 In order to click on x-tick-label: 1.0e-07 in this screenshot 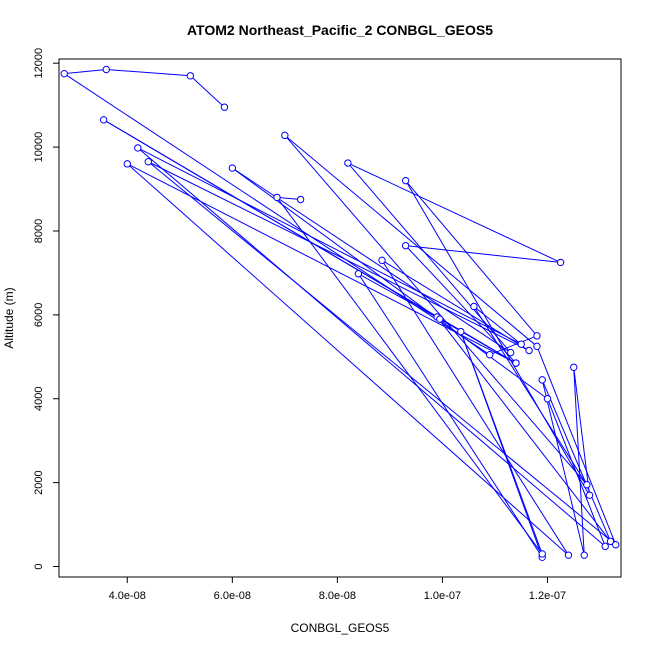, I will do `click(442, 596)`.